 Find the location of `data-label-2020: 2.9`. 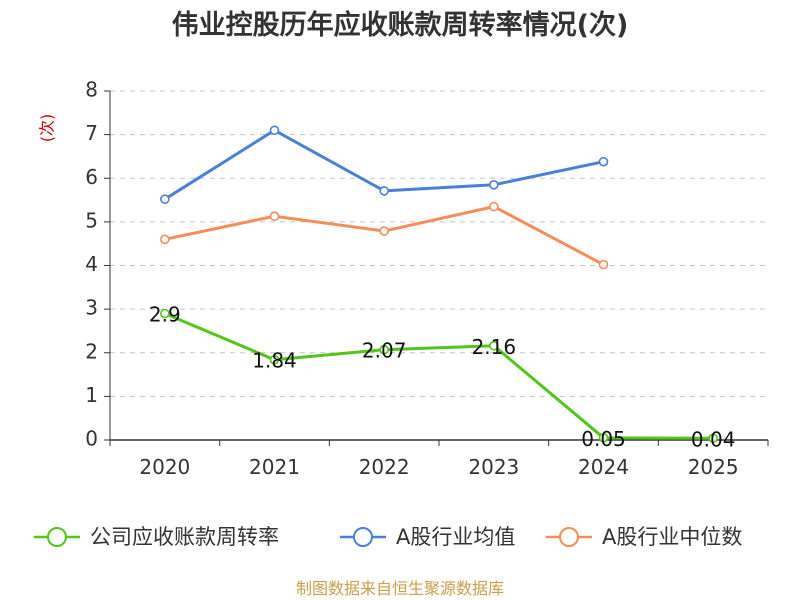

data-label-2020: 2.9 is located at coordinates (165, 314).